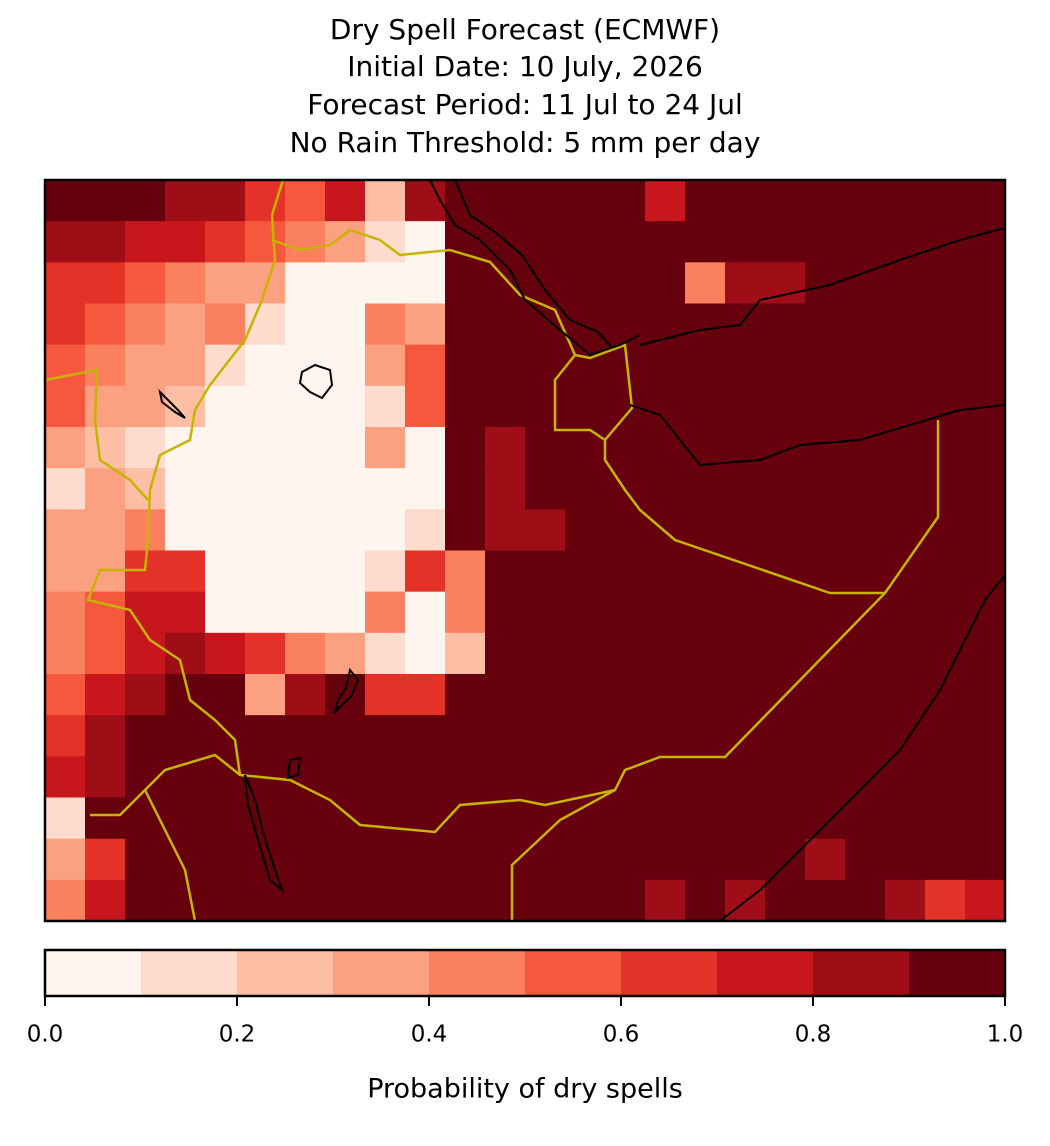 This screenshot has width=1050, height=1146. I want to click on colorbar-tick-label: 0.8, so click(813, 1035).